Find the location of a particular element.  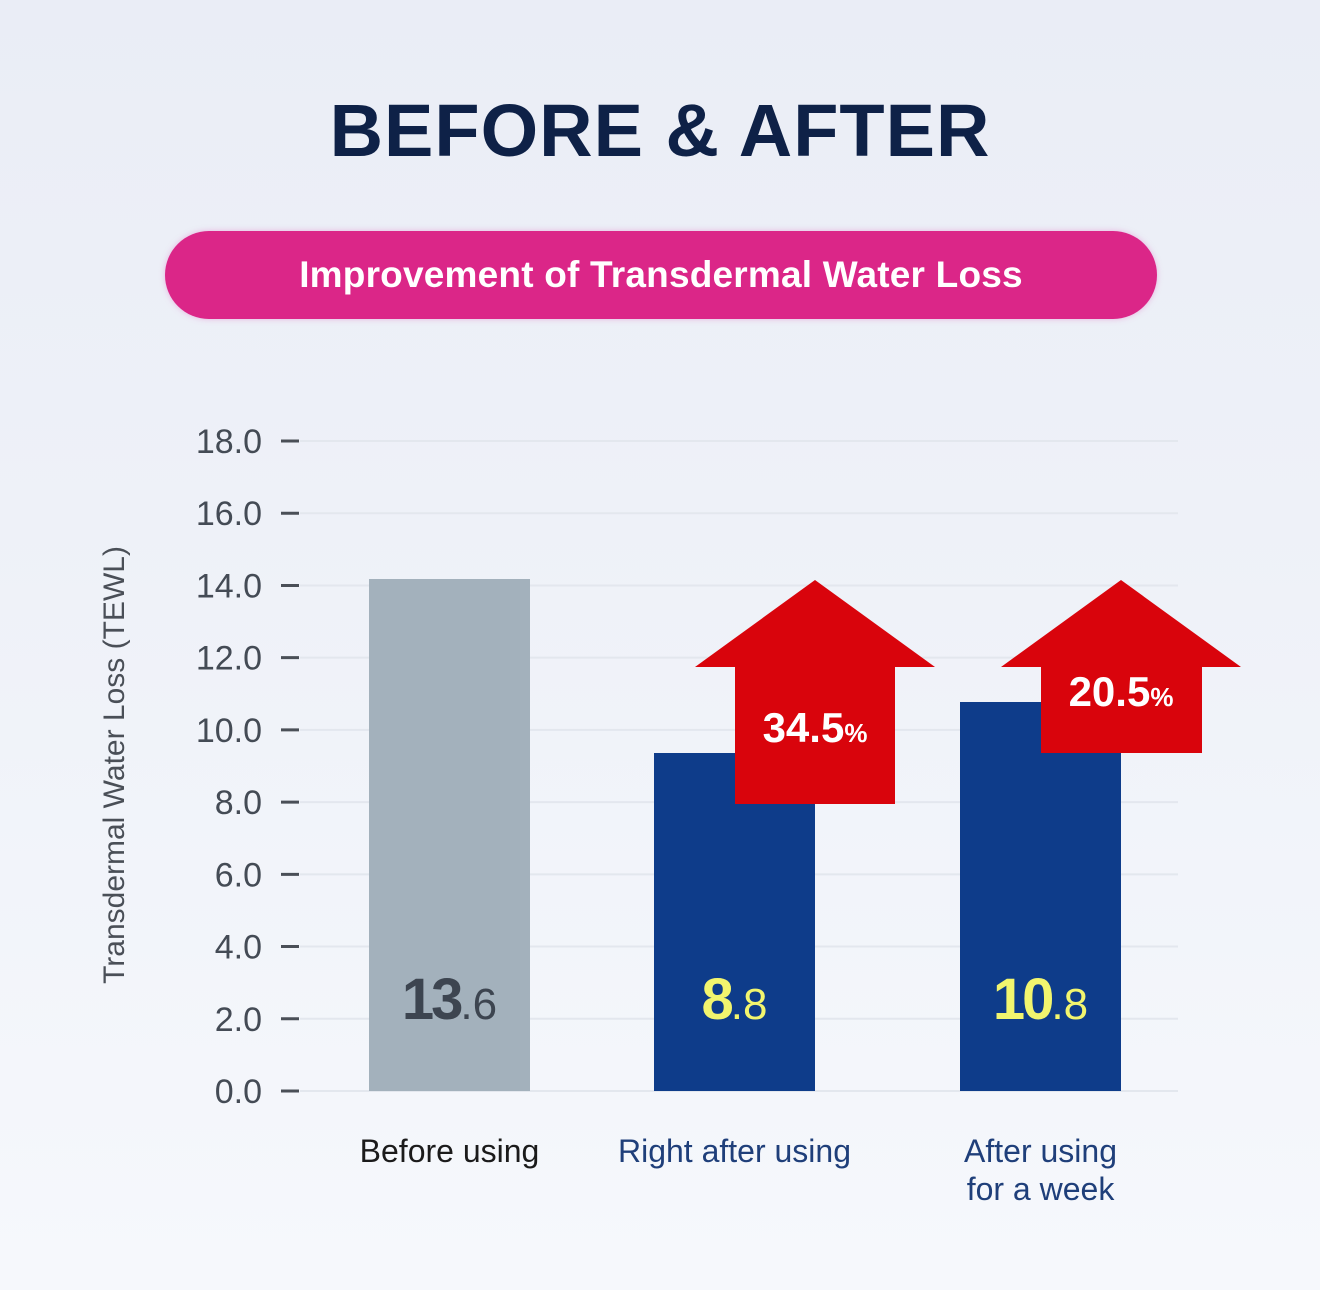

y-tick-label: 12.0 is located at coordinates (229, 659).